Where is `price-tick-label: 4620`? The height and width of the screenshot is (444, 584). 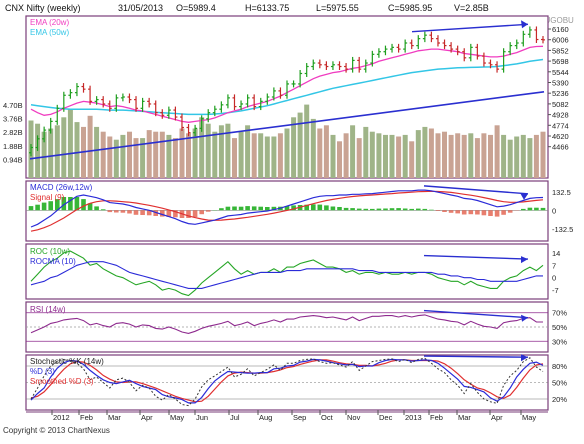 price-tick-label: 4620 is located at coordinates (560, 136).